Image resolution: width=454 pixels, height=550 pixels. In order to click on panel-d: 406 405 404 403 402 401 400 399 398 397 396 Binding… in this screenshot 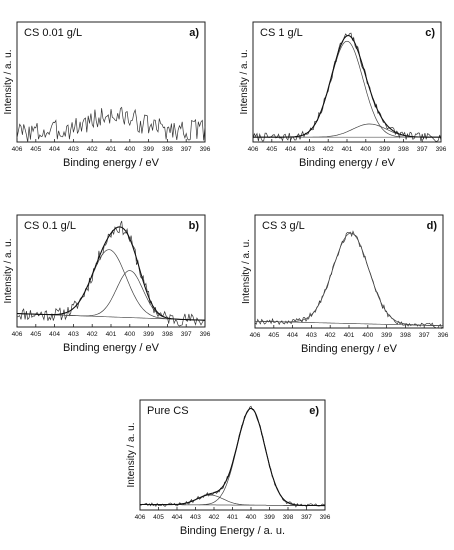, I will do `click(345, 284)`.